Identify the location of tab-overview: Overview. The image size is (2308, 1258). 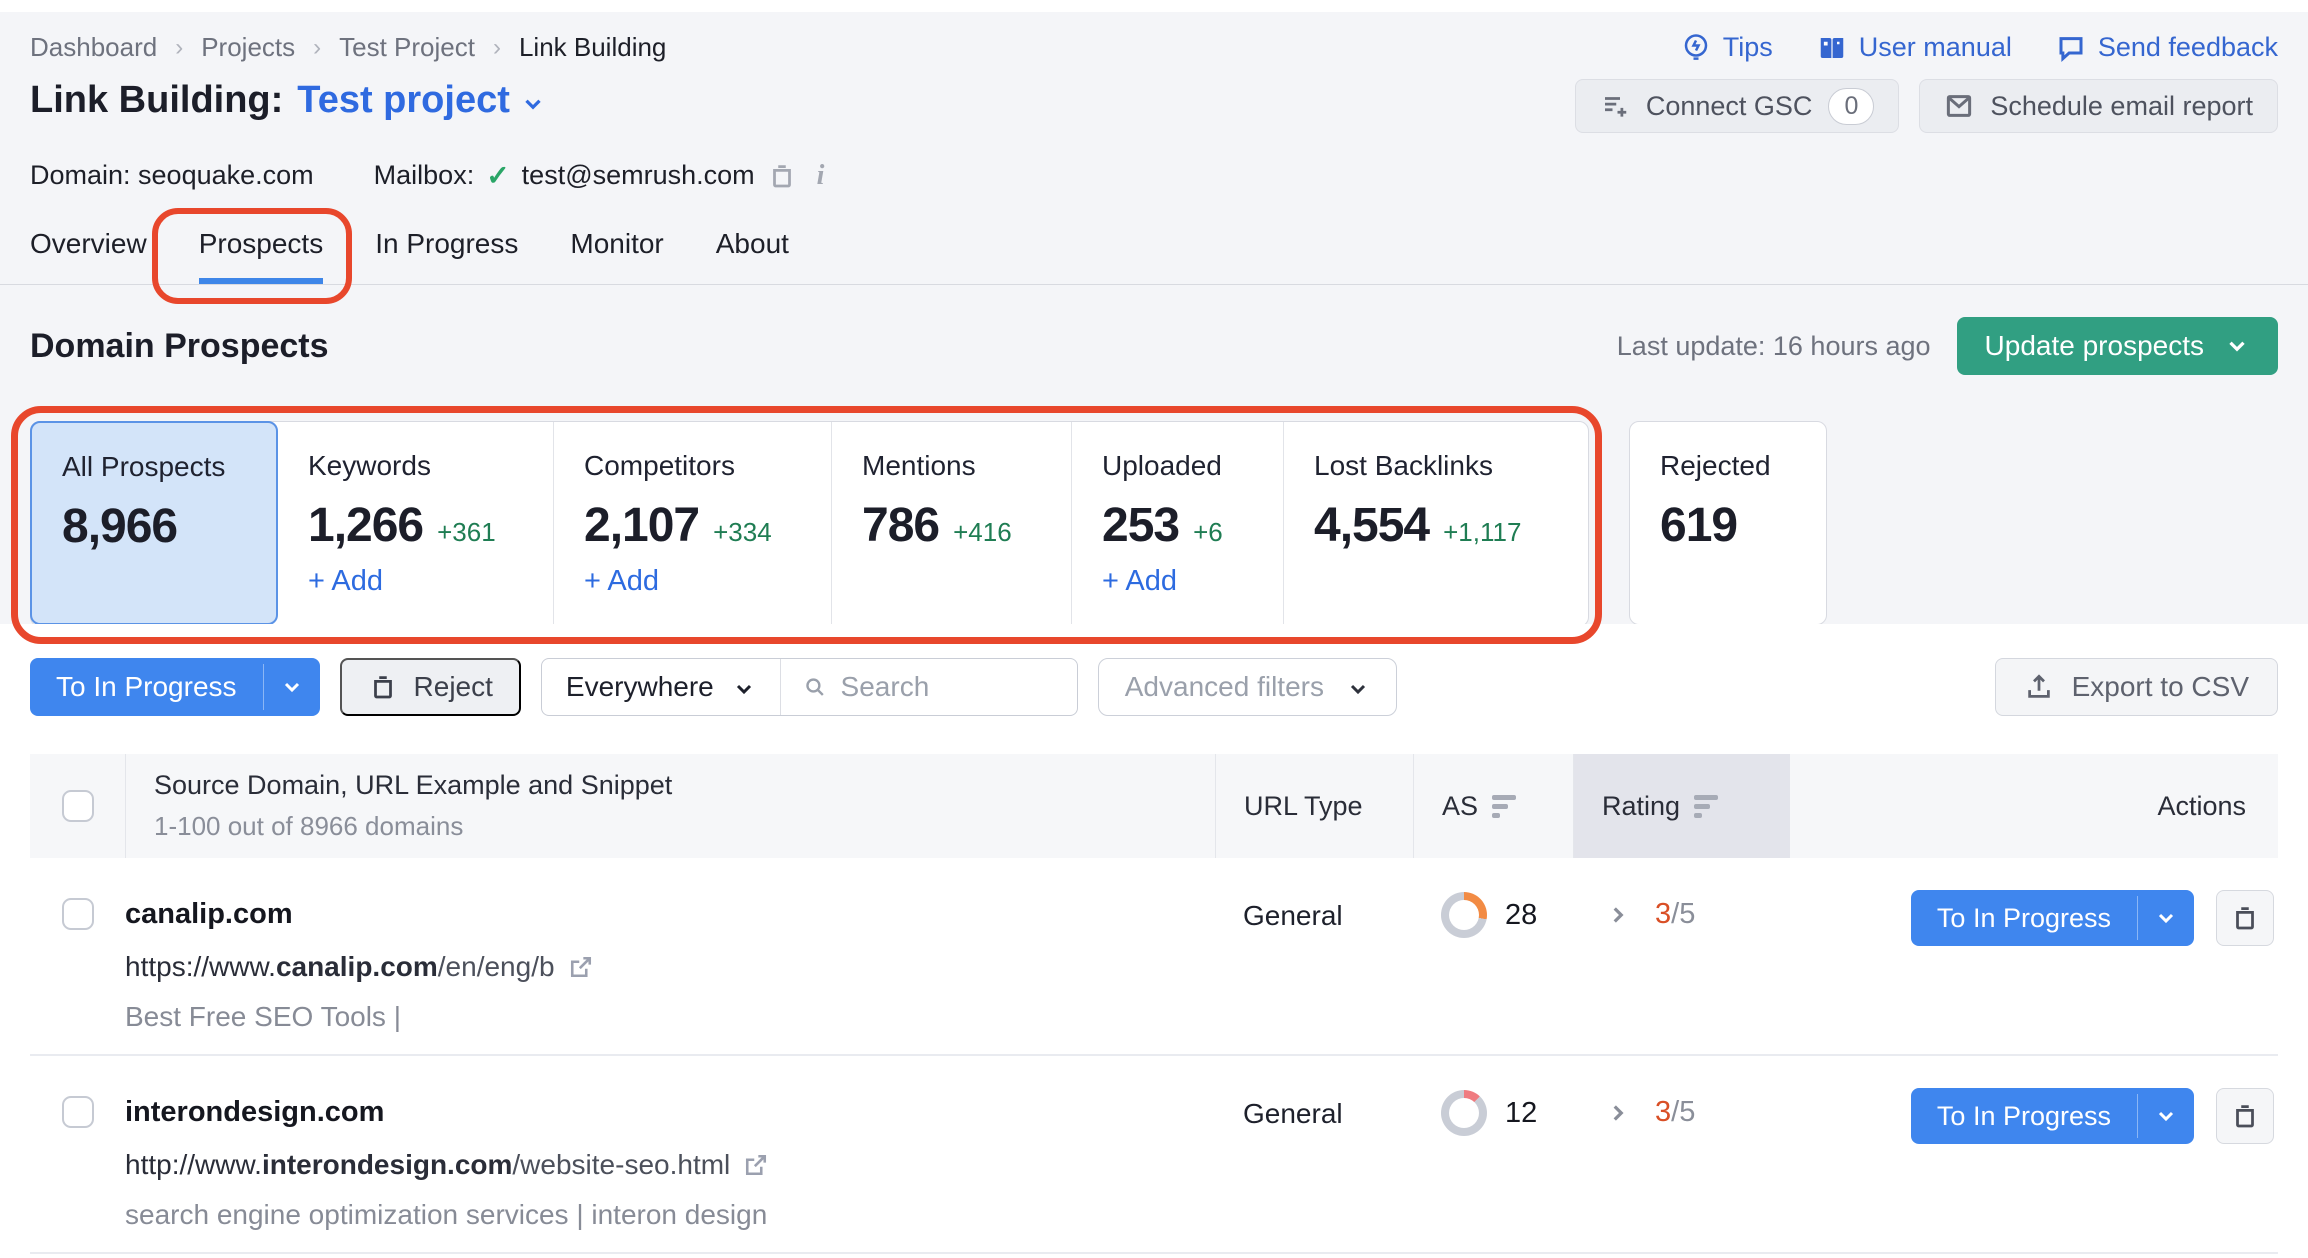
(88, 243).